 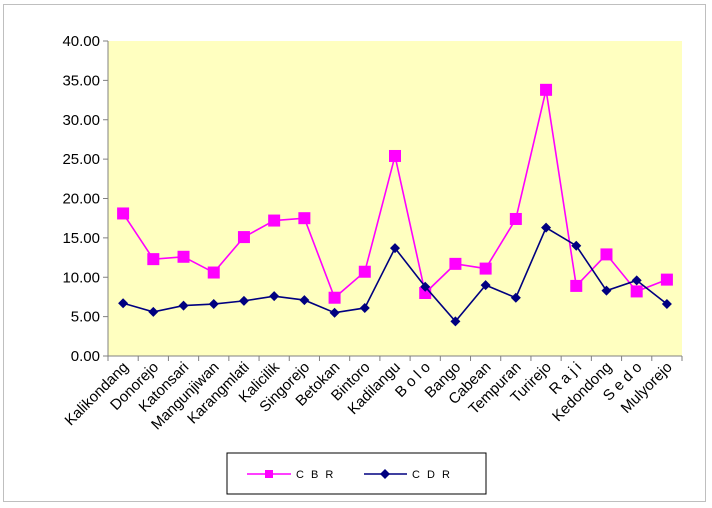 I want to click on y-tick-label: 10.00, so click(x=81, y=277).